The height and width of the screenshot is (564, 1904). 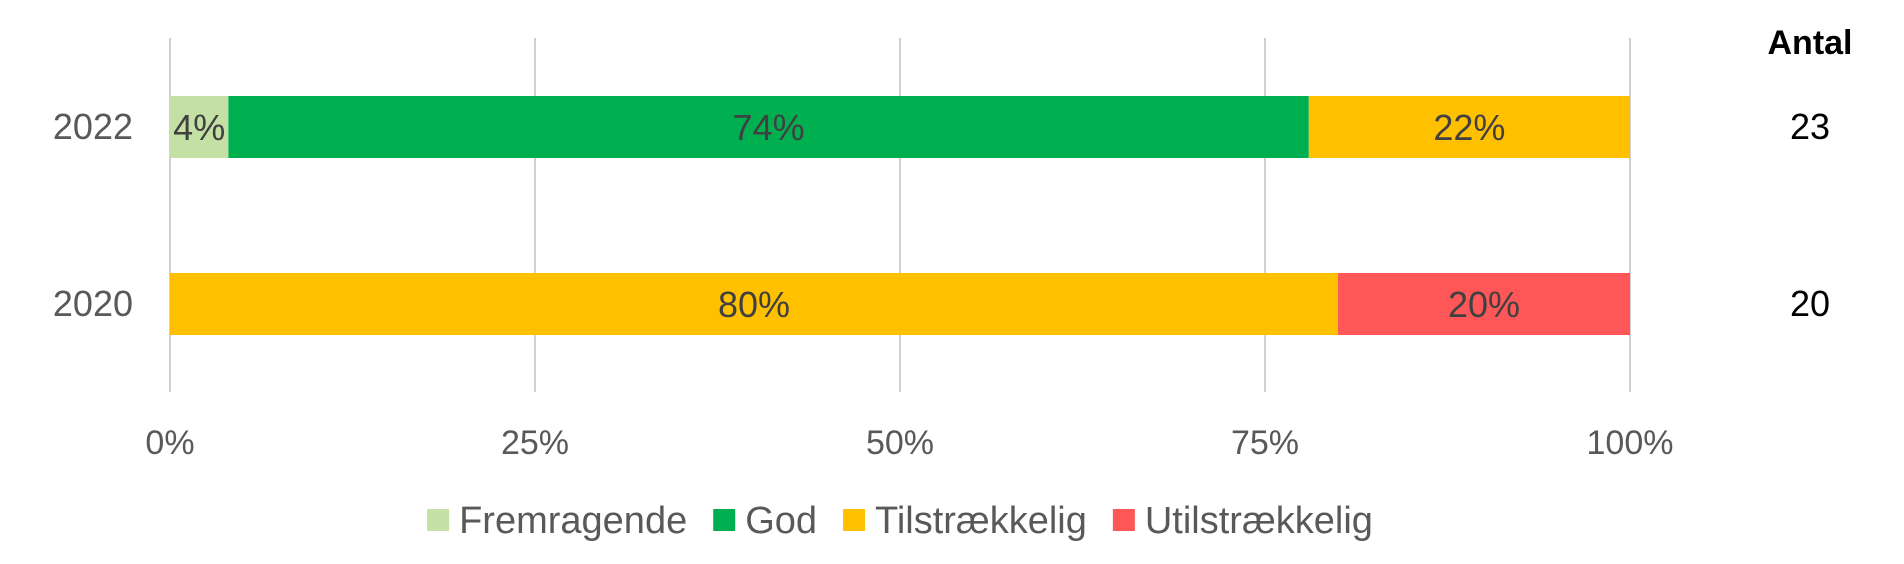 I want to click on legend-swatch-god, so click(x=724, y=520).